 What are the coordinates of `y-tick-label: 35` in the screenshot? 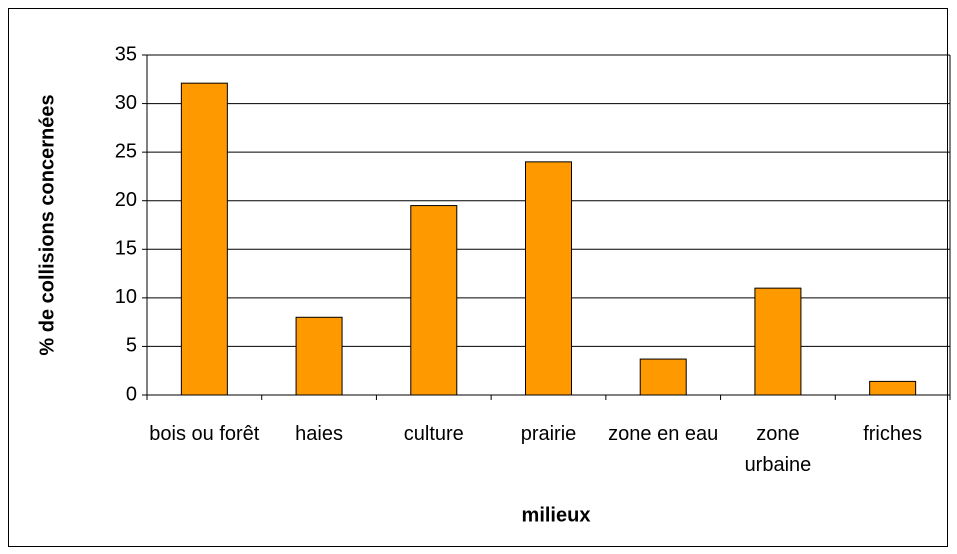 It's located at (126, 54).